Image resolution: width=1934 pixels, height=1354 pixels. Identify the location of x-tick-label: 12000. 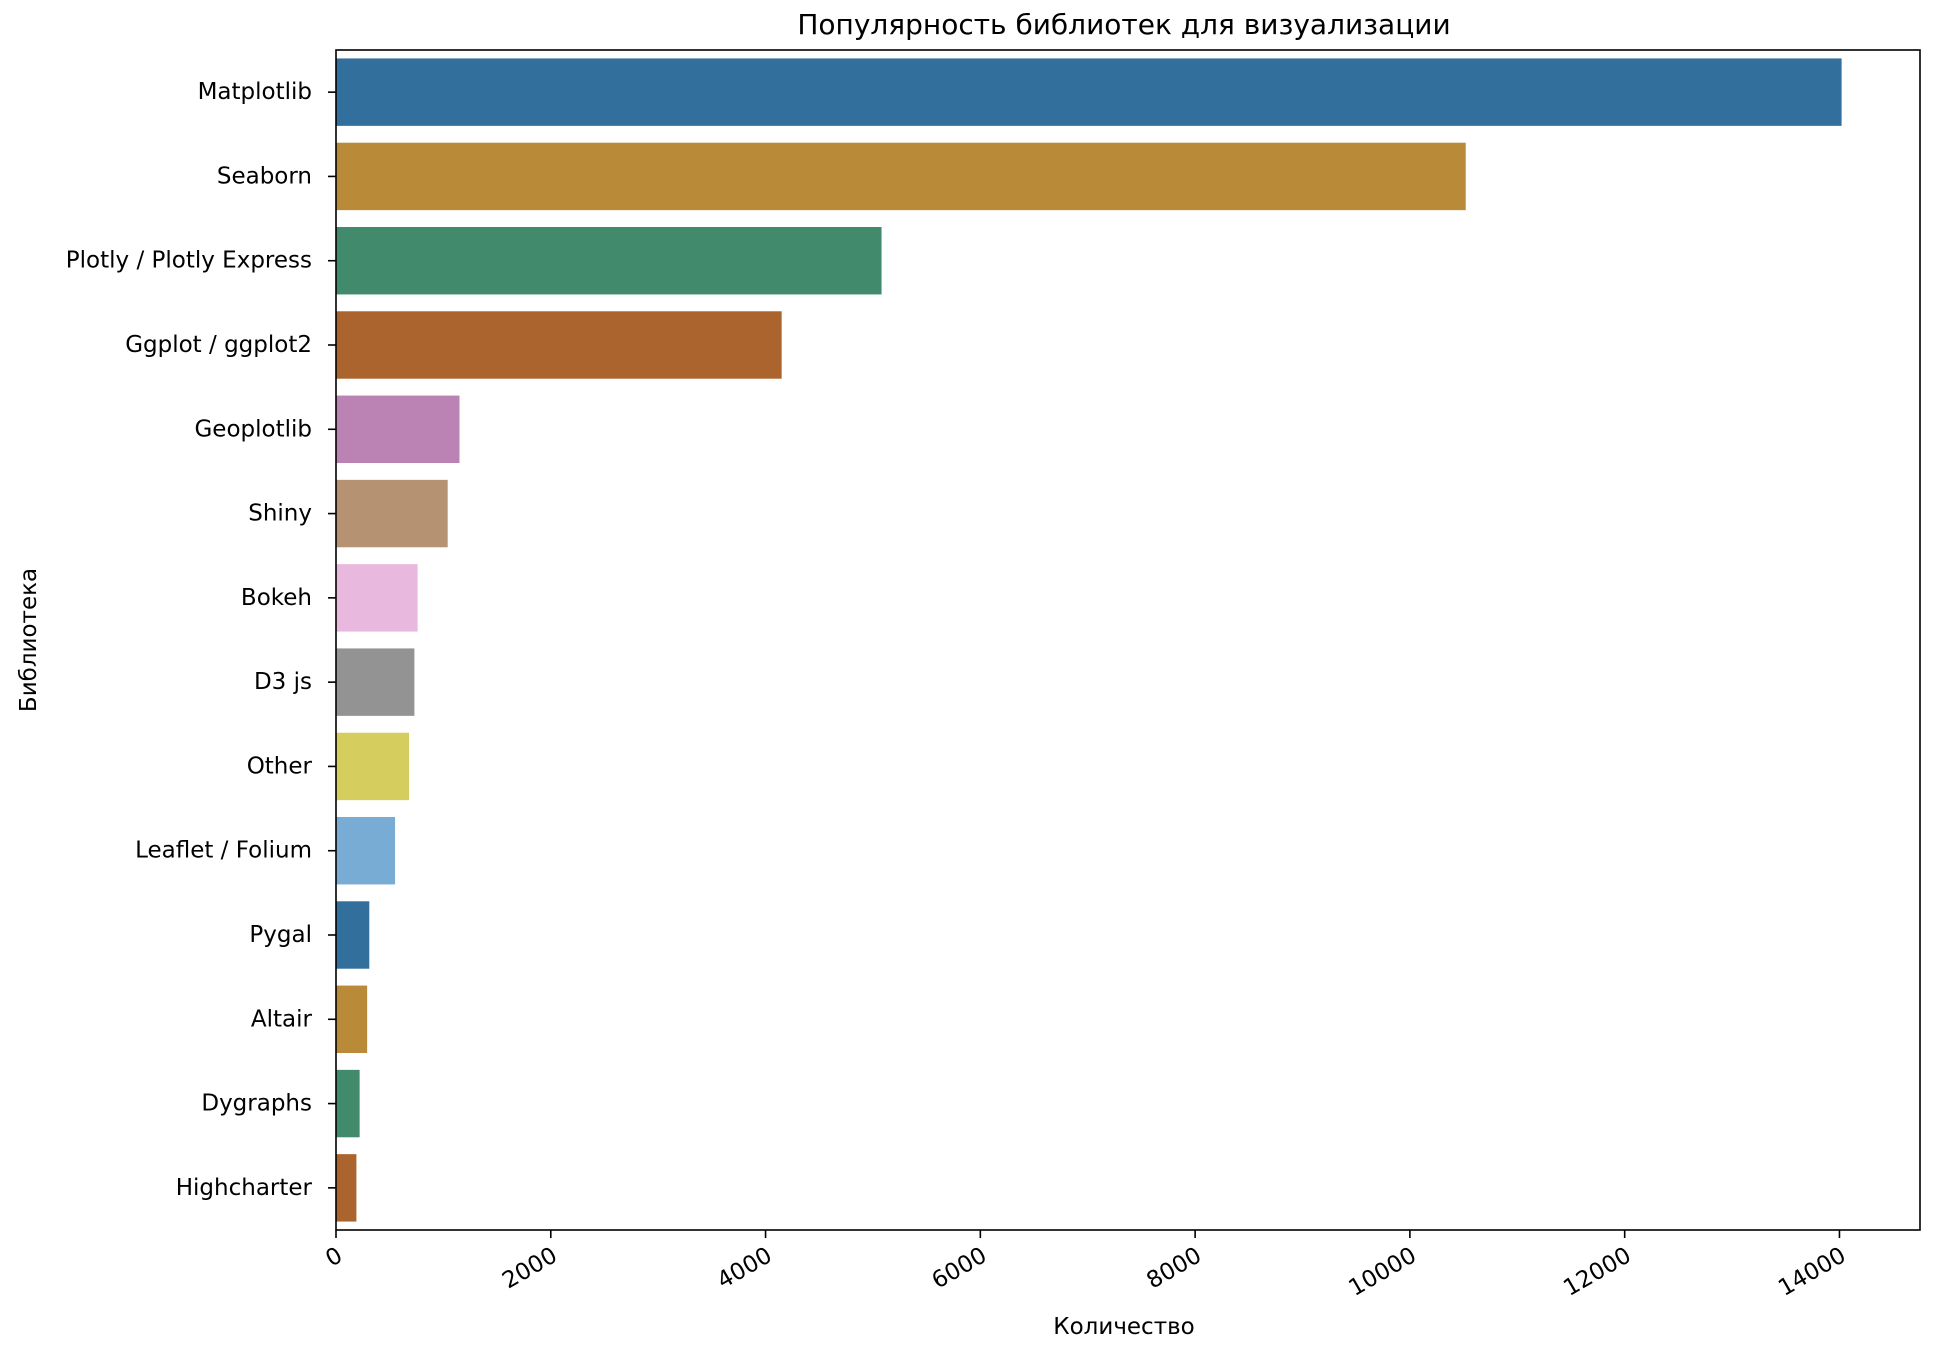
(1597, 1272).